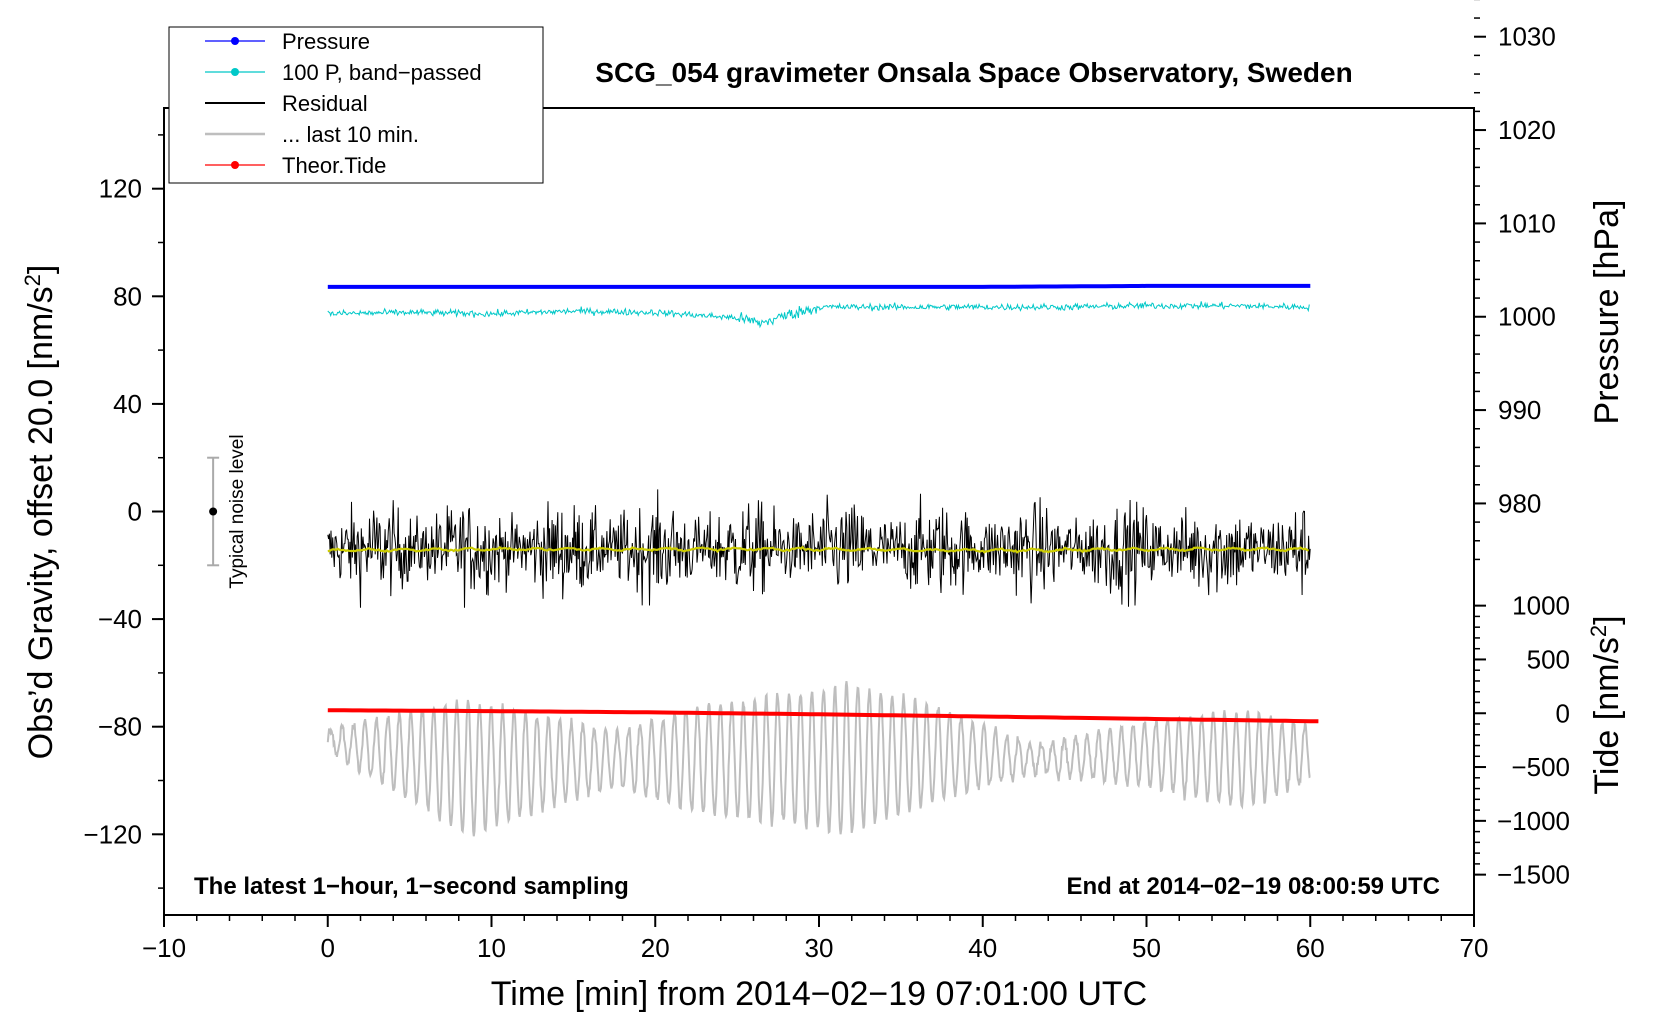 Image resolution: width=1660 pixels, height=1020 pixels. I want to click on noise-bar-point, so click(213, 511).